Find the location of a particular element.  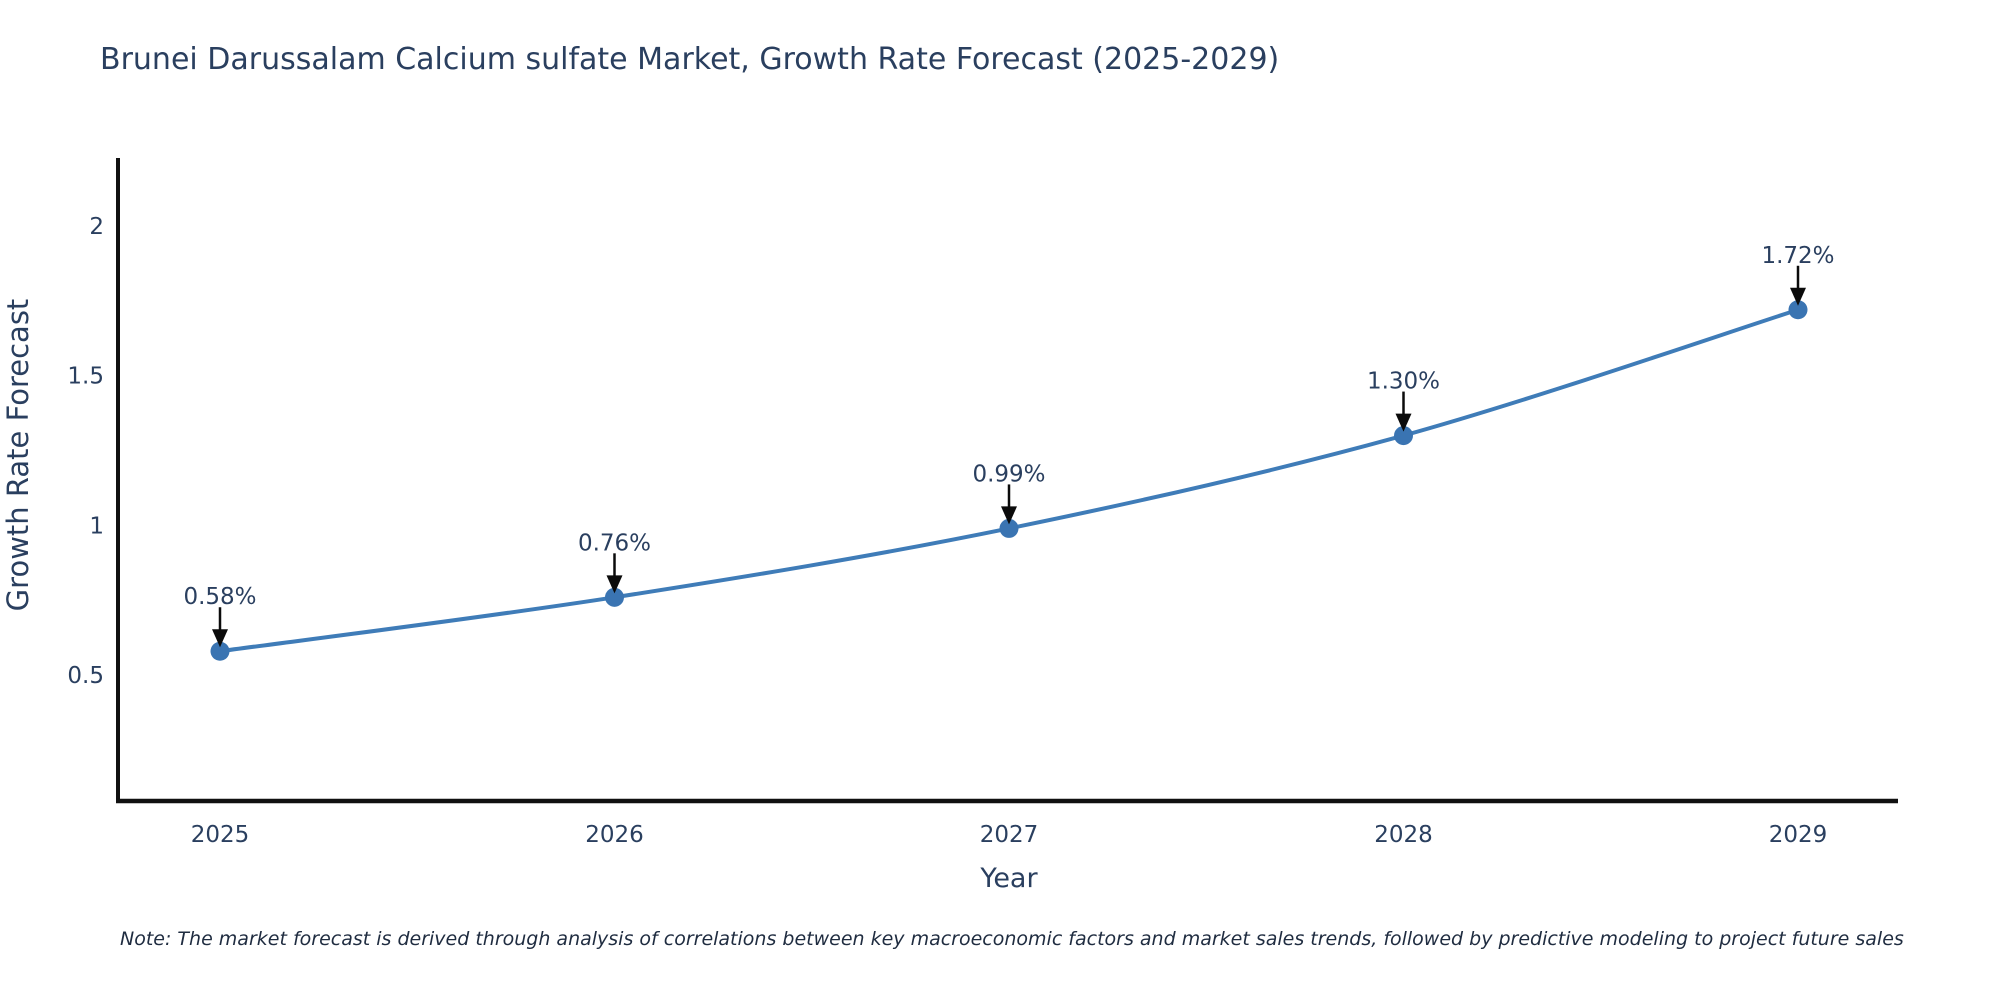

point-value-label: 1.30% is located at coordinates (1403, 382).